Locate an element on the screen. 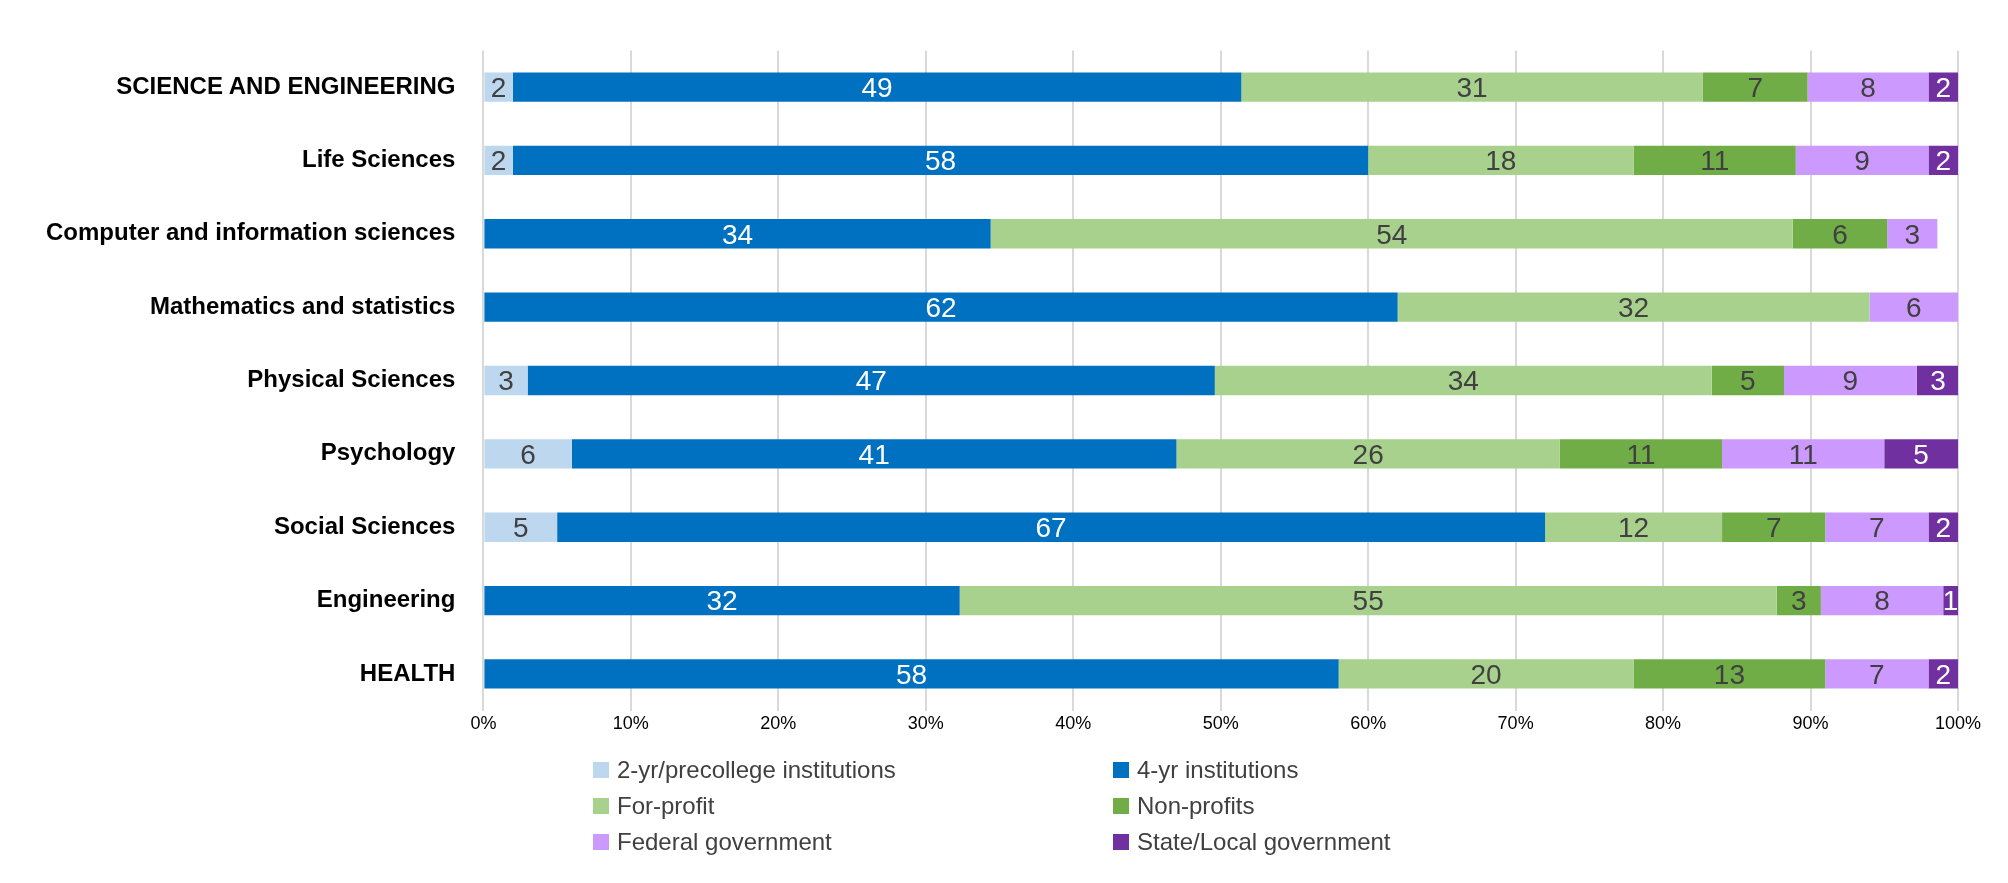 The image size is (2008, 883). data-label: 47 is located at coordinates (871, 381).